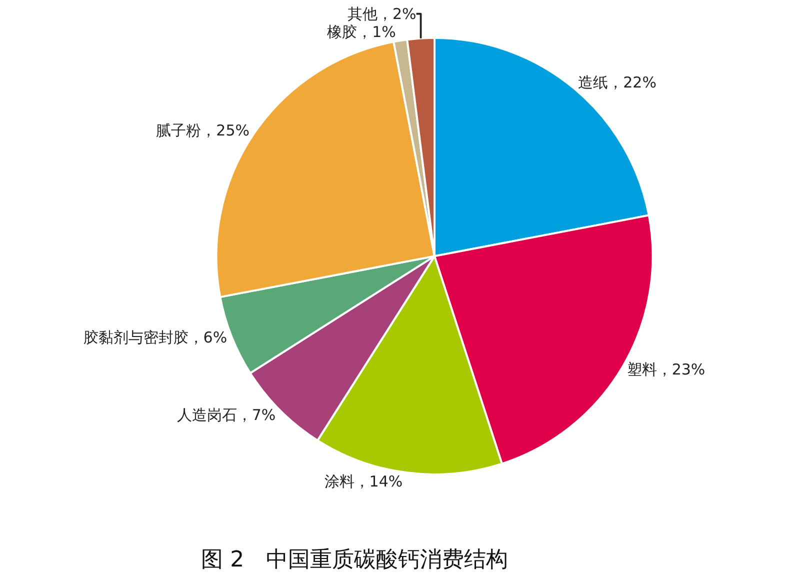 Image resolution: width=788 pixels, height=584 pixels. What do you see at coordinates (617, 83) in the screenshot?
I see `slice-label: 造纸，22%` at bounding box center [617, 83].